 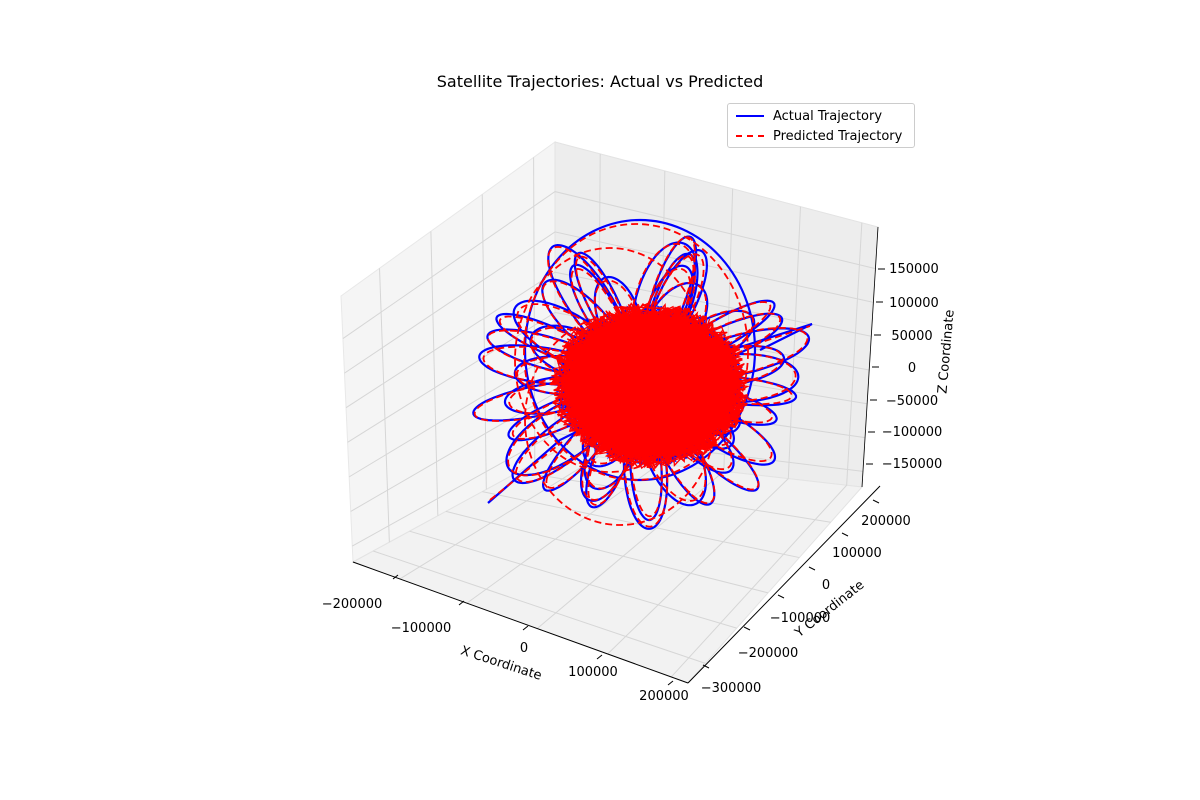 What do you see at coordinates (912, 401) in the screenshot?
I see `z-tick-label-2: −50000` at bounding box center [912, 401].